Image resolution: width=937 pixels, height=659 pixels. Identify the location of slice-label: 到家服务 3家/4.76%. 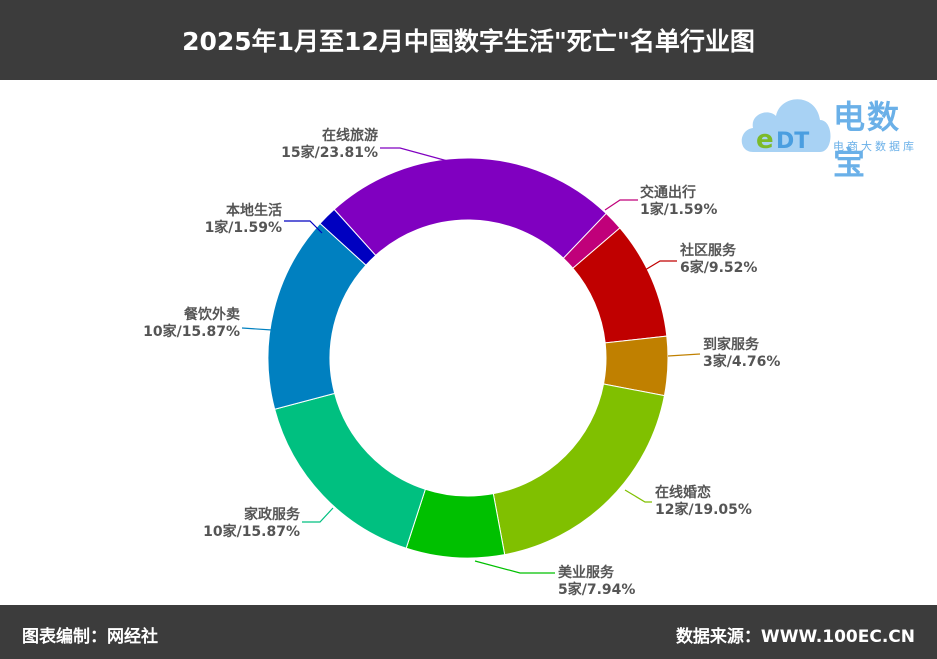
(741, 354).